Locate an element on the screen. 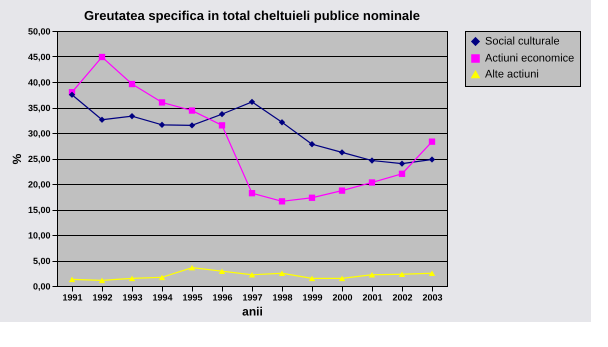 The width and height of the screenshot is (608, 347). x-tick-label: 1991 is located at coordinates (72, 297).